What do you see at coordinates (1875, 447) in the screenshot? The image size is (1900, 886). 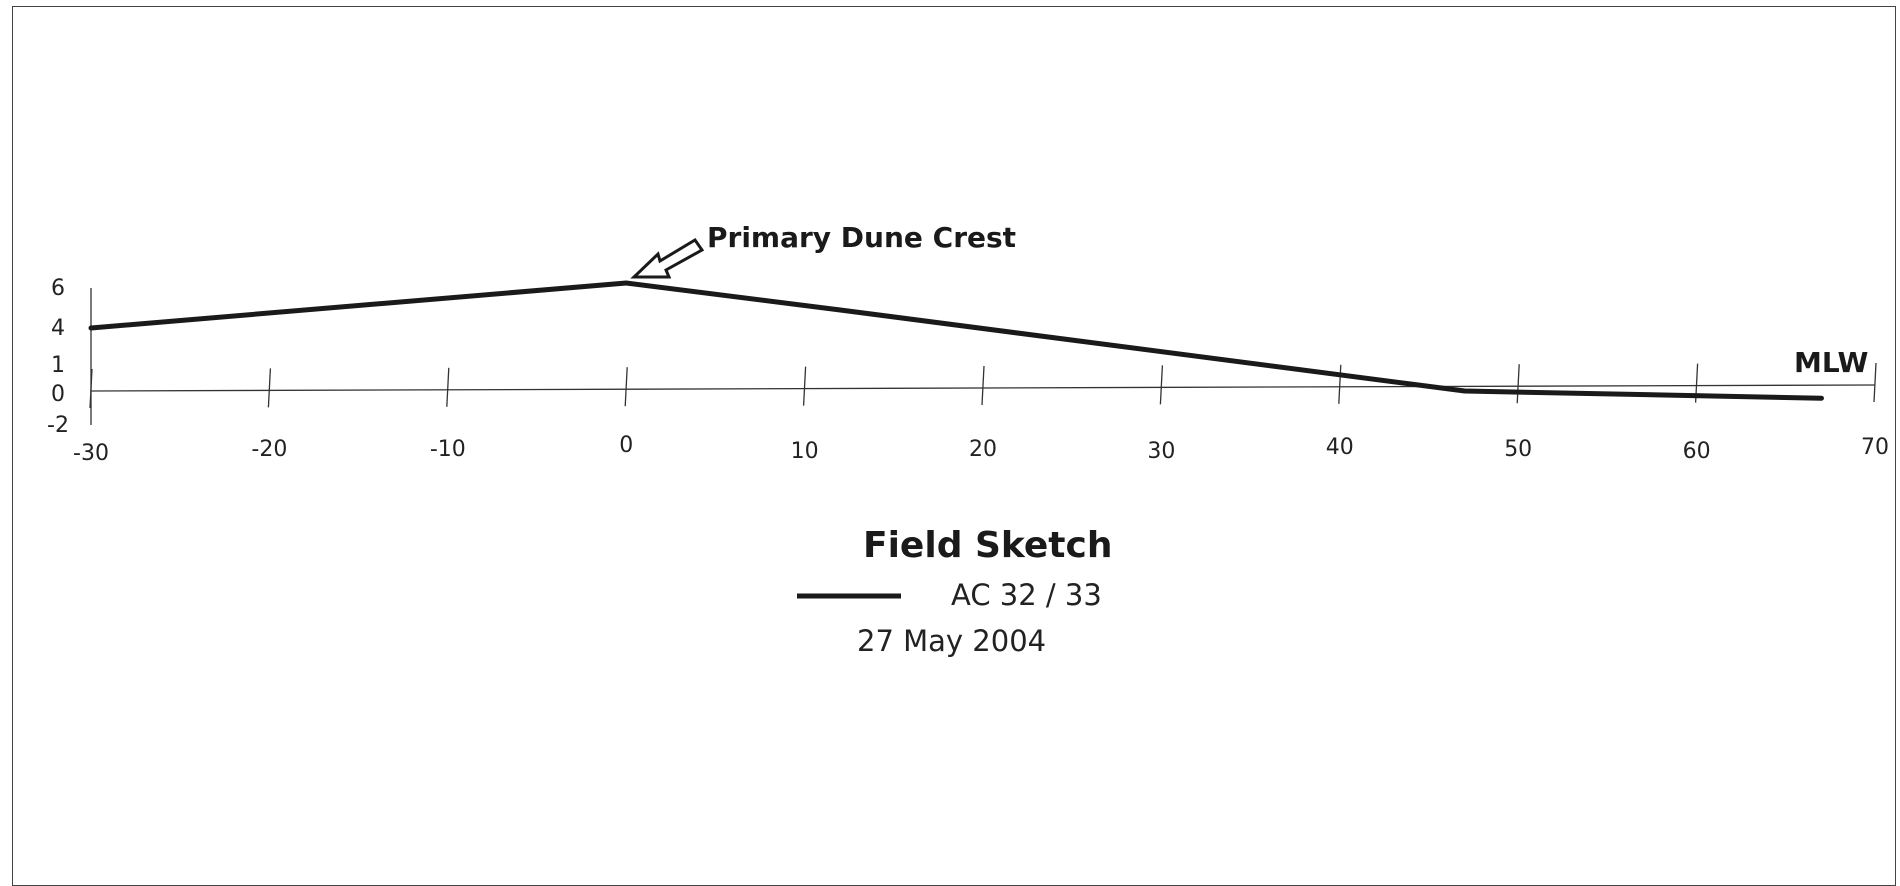 I see `x-tick-label: 70` at bounding box center [1875, 447].